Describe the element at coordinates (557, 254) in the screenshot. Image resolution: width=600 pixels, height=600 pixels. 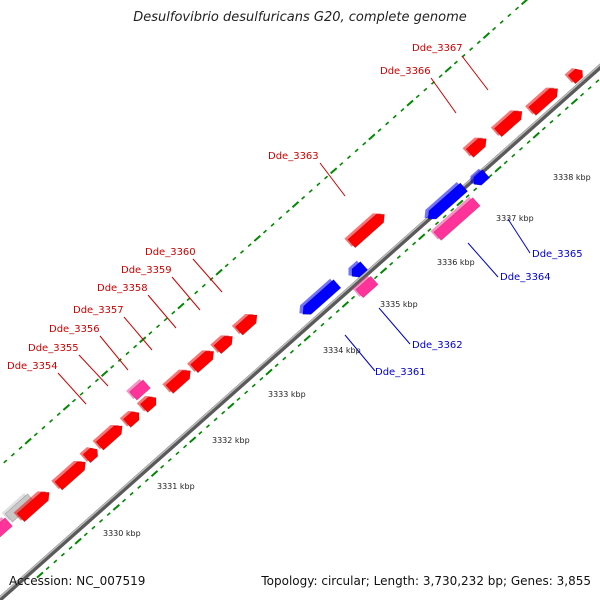
I see `gene-label-reverse: Dde_3365` at that location.